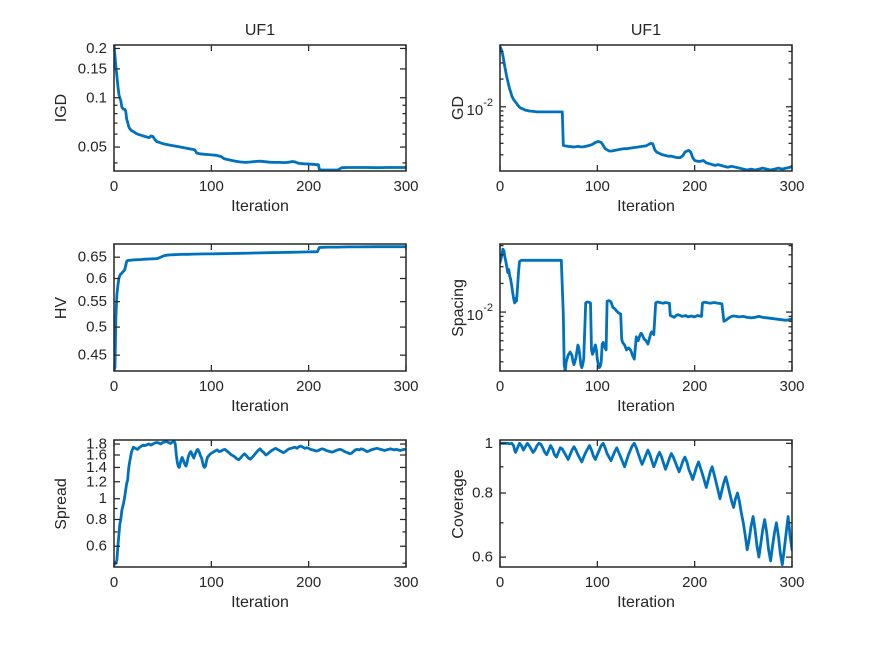  I want to click on svg-text: 0.55, so click(92, 301).